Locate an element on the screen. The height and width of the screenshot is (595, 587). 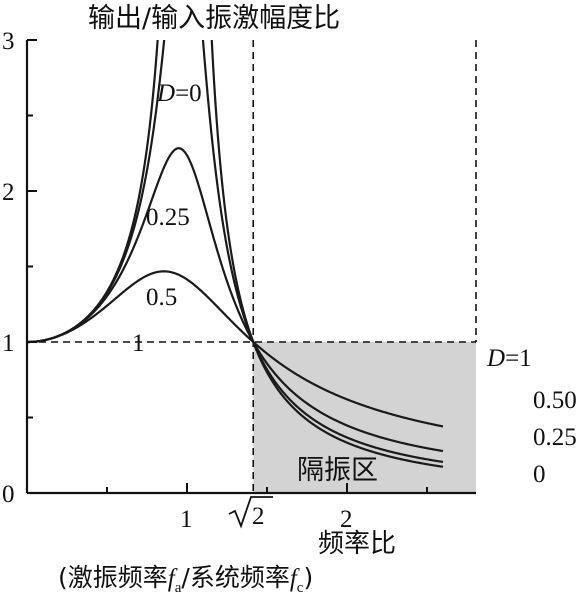
series-right-label-d025: 0.25 is located at coordinates (555, 437).